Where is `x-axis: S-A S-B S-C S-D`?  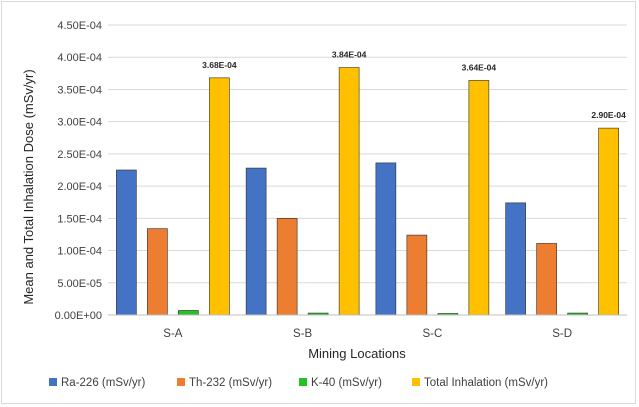 x-axis: S-A S-B S-C S-D is located at coordinates (367, 327).